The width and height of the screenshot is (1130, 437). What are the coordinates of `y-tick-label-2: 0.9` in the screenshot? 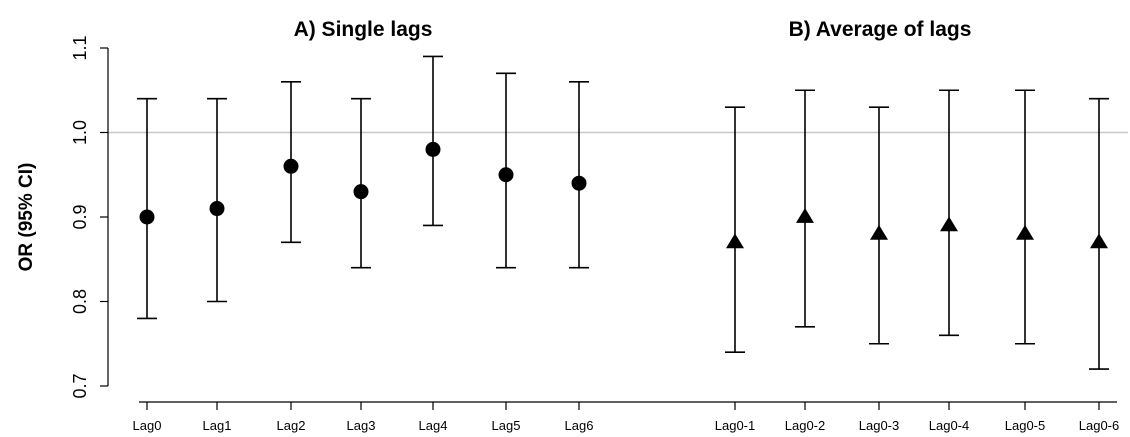 It's located at (80, 216).